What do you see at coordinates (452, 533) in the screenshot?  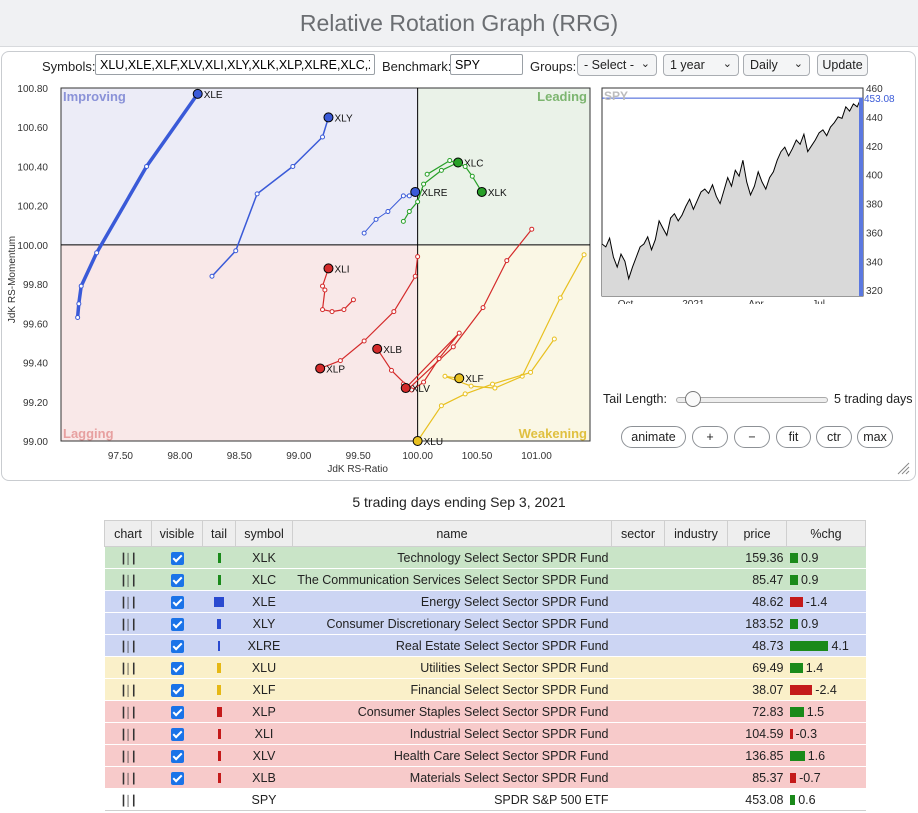 I see `column-header-name: name` at bounding box center [452, 533].